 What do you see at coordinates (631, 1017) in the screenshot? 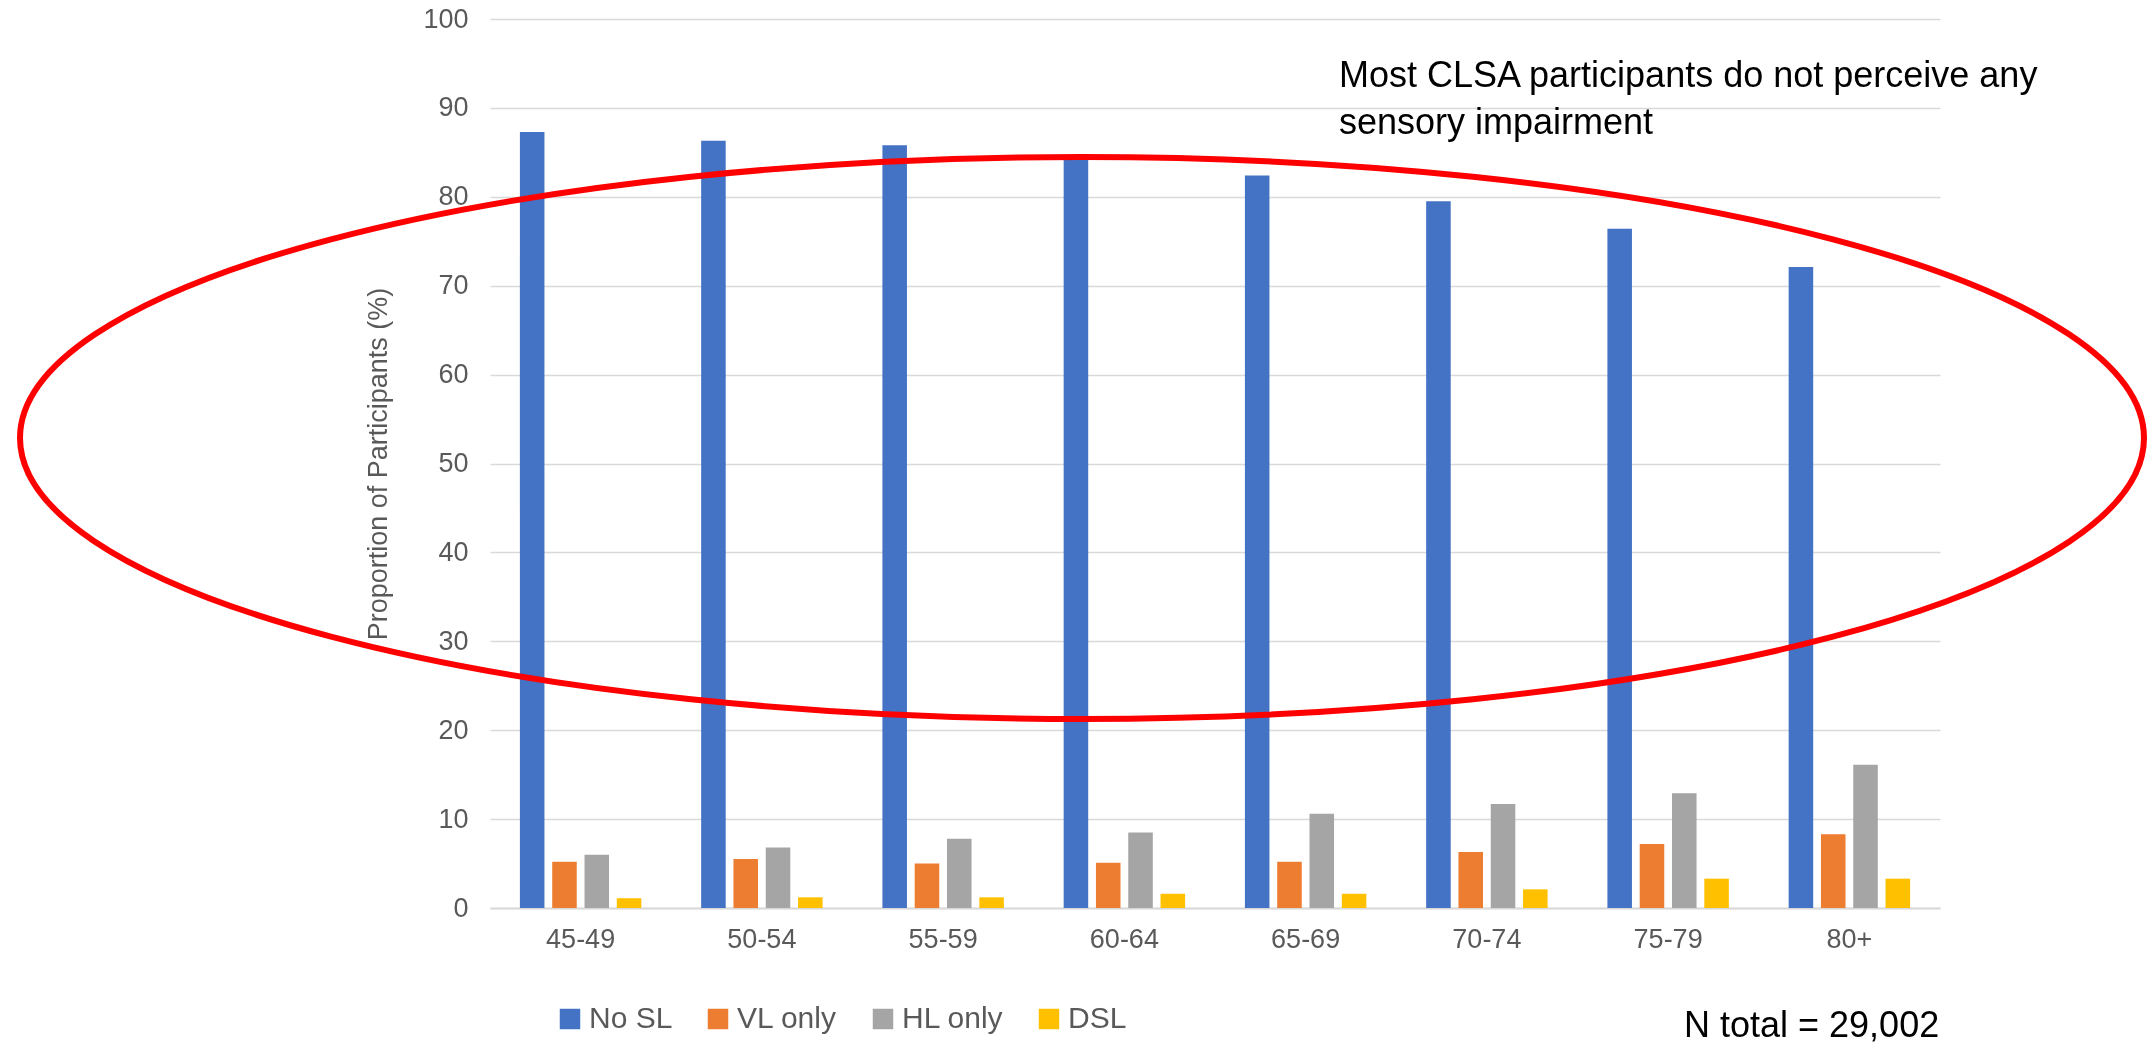
I see `legend-label: No SL` at bounding box center [631, 1017].